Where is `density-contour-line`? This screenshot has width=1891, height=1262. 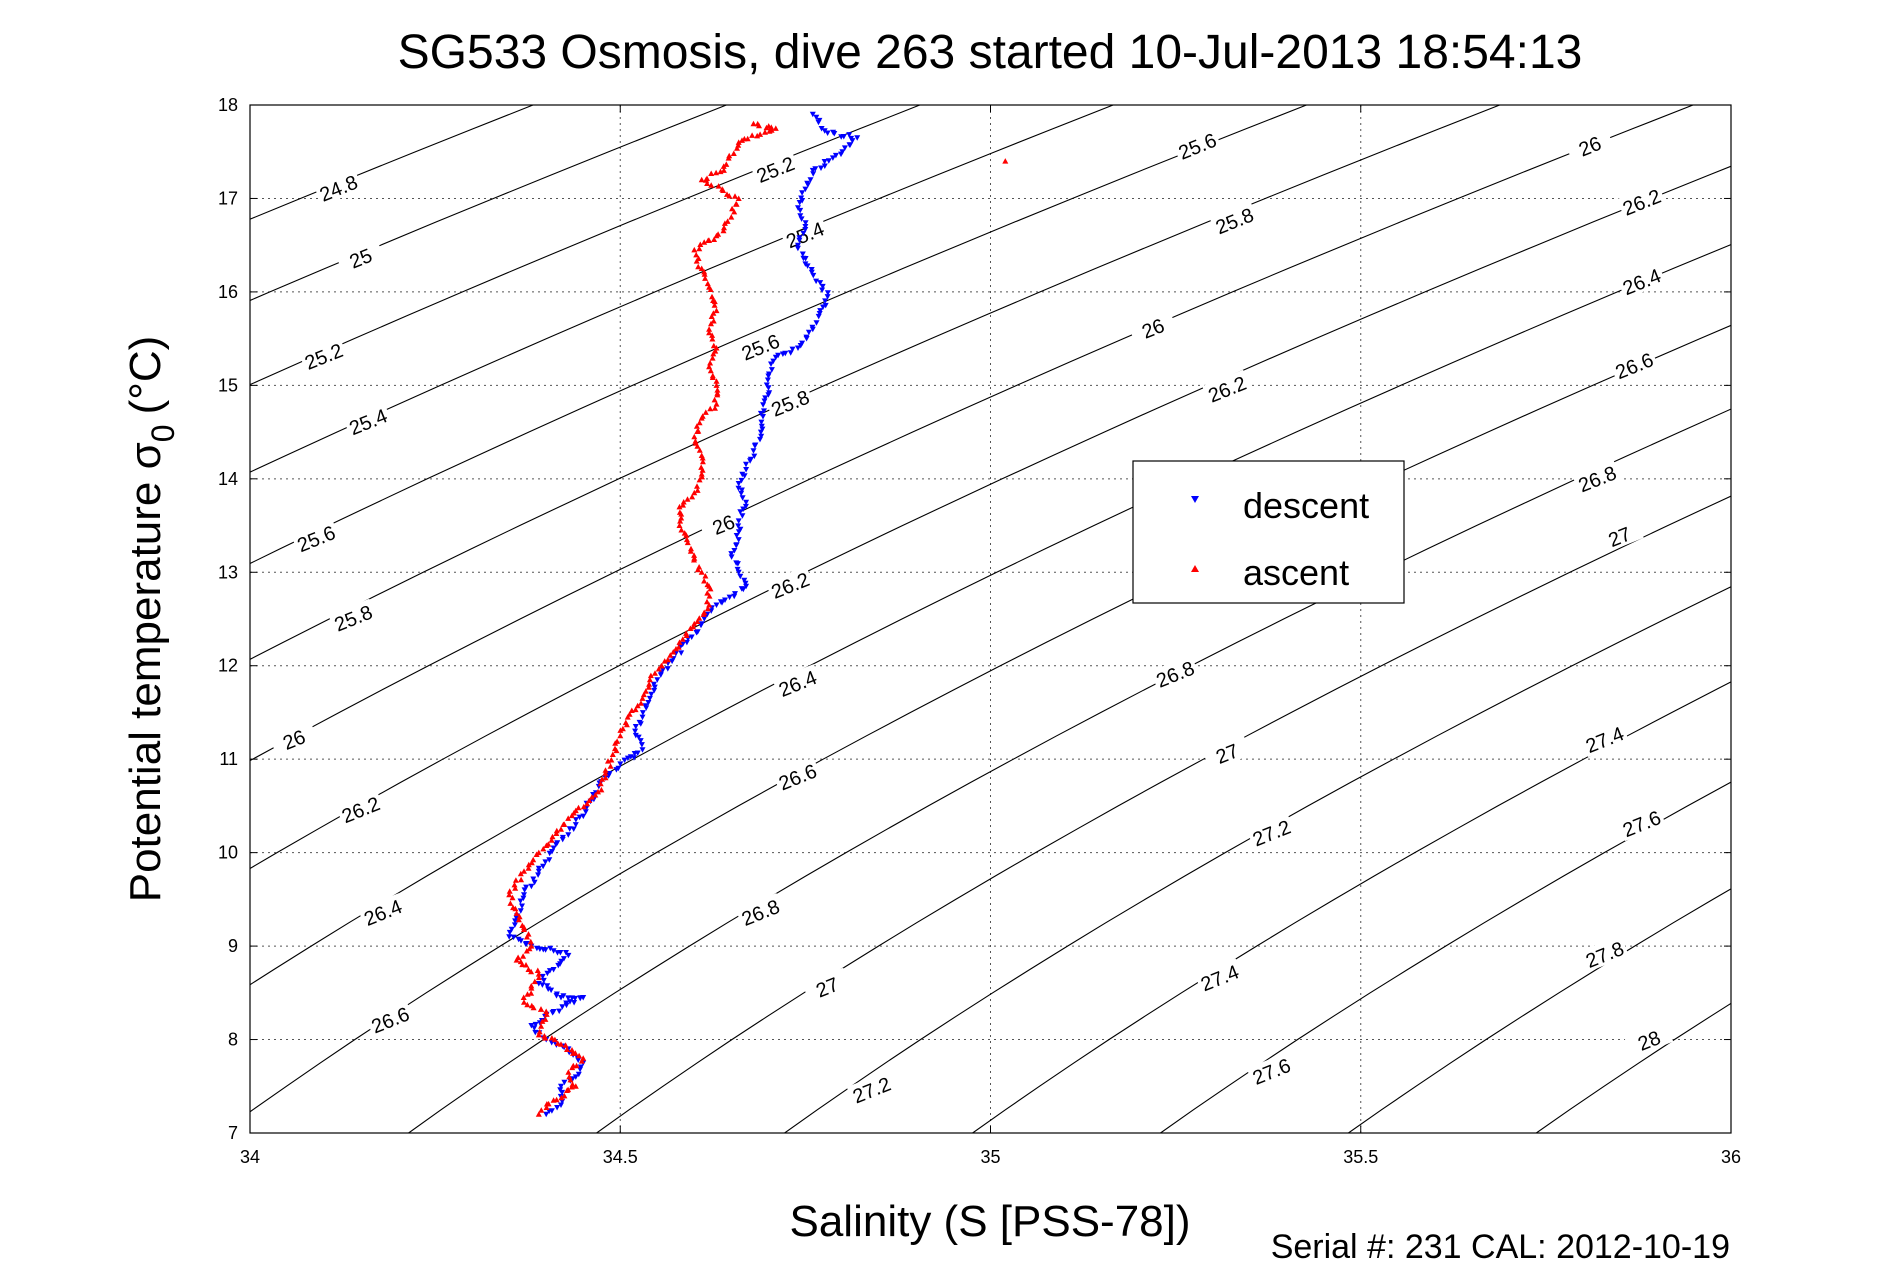 density-contour-line is located at coordinates (682, 289).